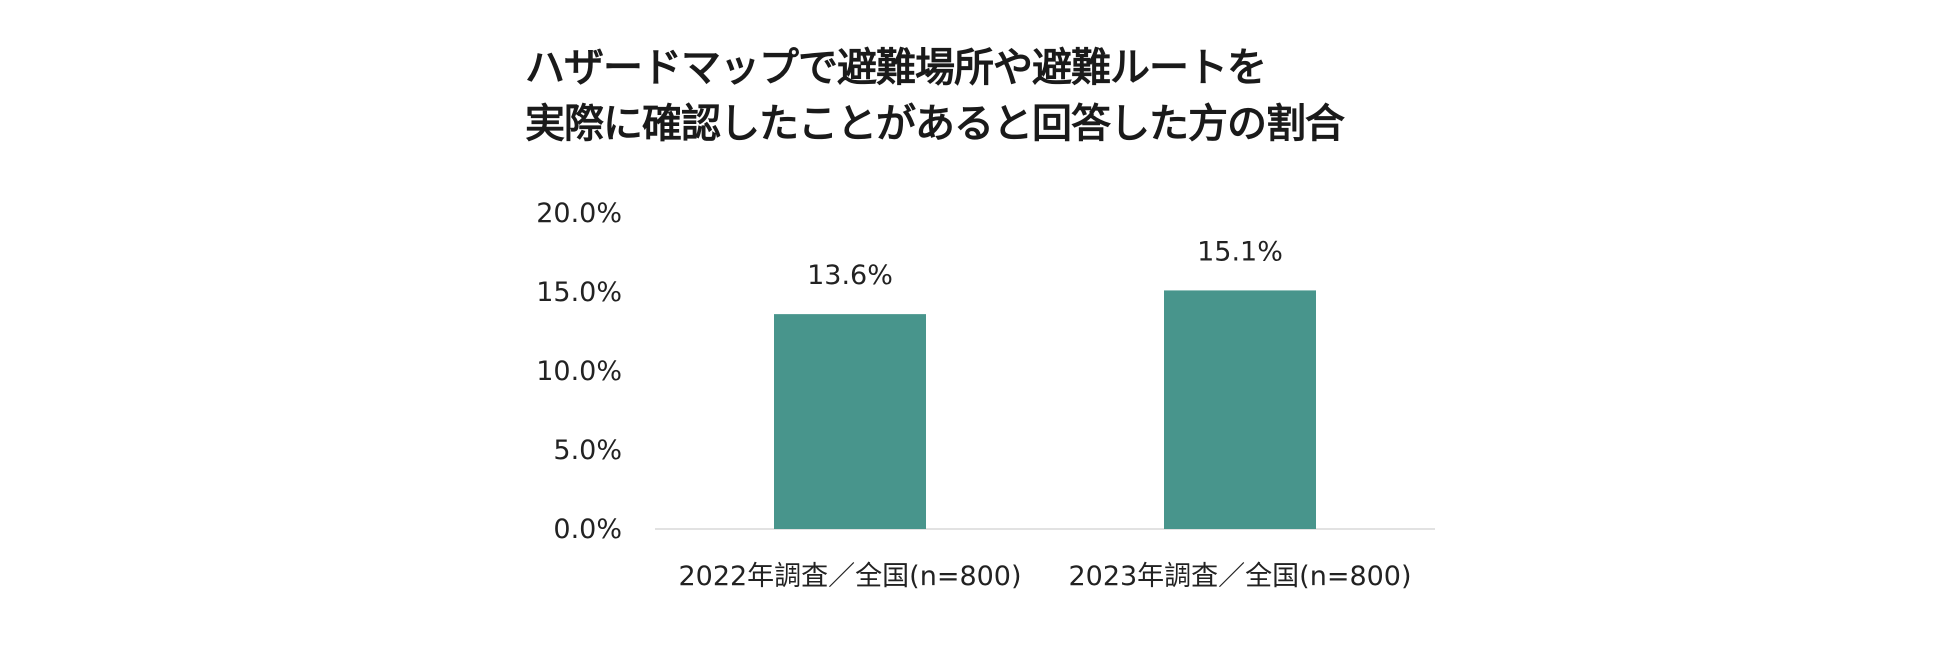 The image size is (1950, 651). Describe the element at coordinates (587, 529) in the screenshot. I see `y-tick-label: 0.0%` at that location.